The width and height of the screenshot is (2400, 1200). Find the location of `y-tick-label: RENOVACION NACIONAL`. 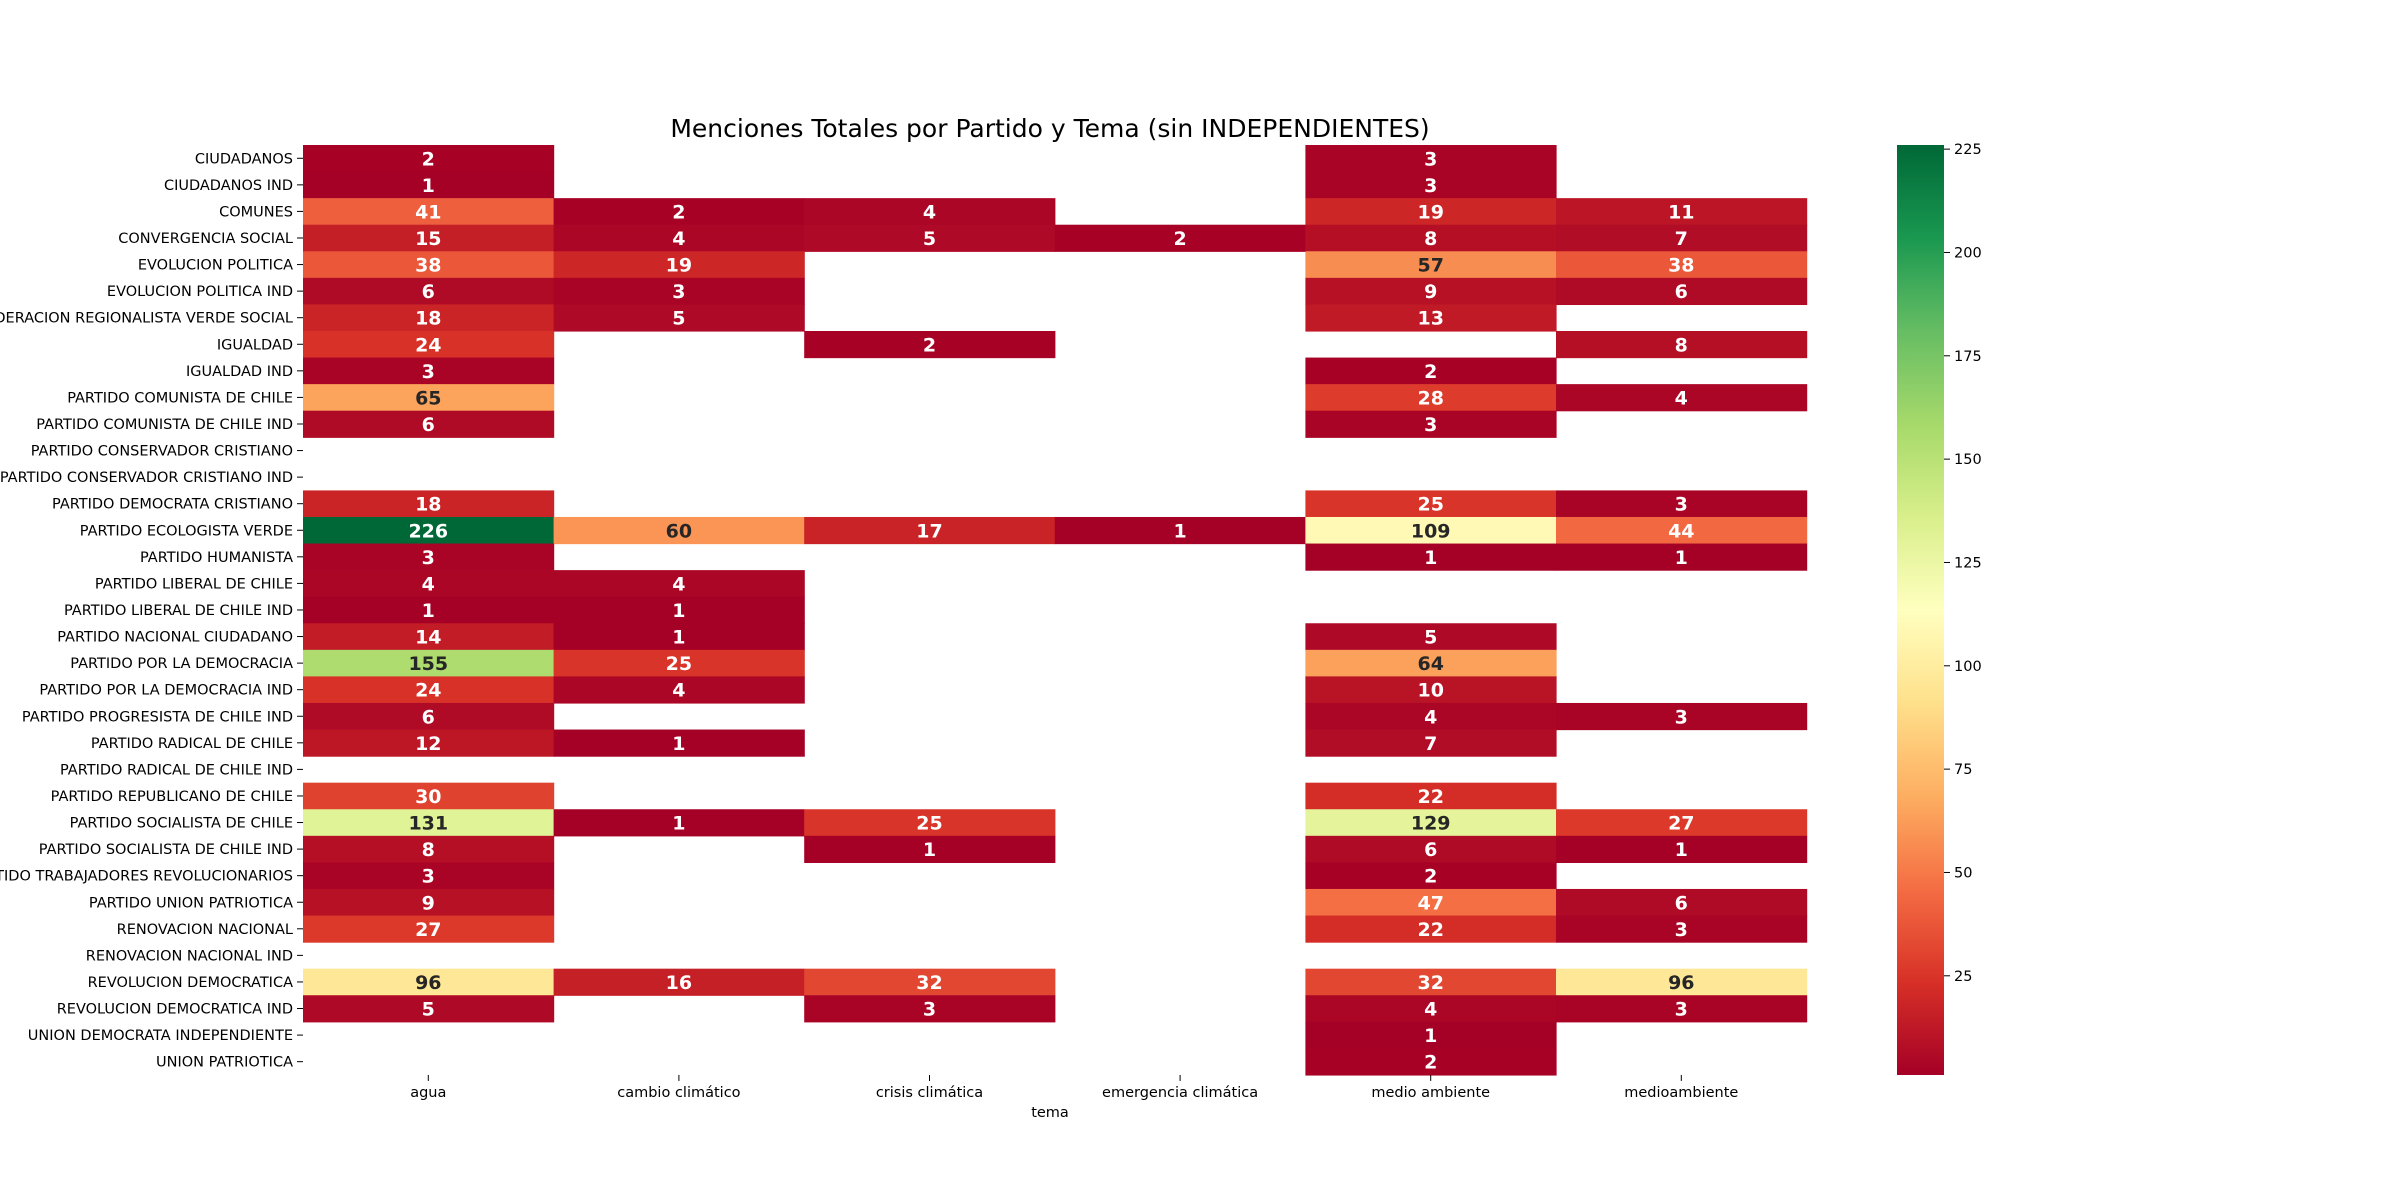

y-tick-label: RENOVACION NACIONAL is located at coordinates (205, 930).